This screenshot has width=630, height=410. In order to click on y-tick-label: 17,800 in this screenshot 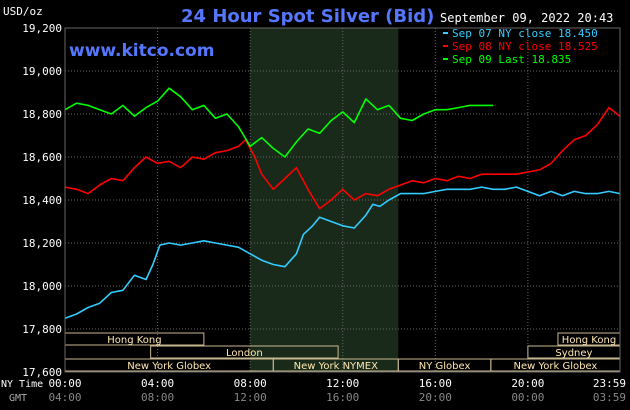, I will do `click(42, 329)`.